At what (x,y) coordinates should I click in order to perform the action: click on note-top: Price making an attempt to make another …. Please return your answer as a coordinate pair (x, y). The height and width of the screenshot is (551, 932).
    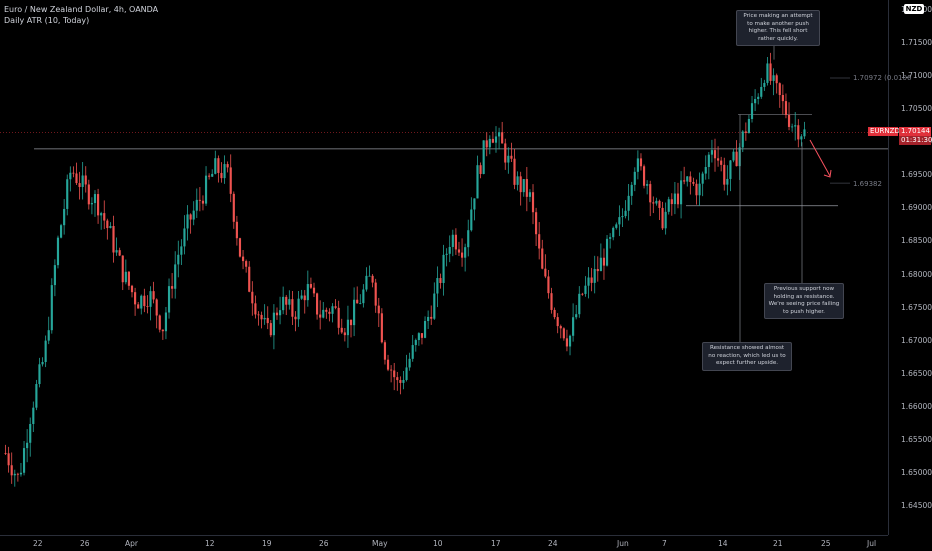
    Looking at the image, I should click on (778, 28).